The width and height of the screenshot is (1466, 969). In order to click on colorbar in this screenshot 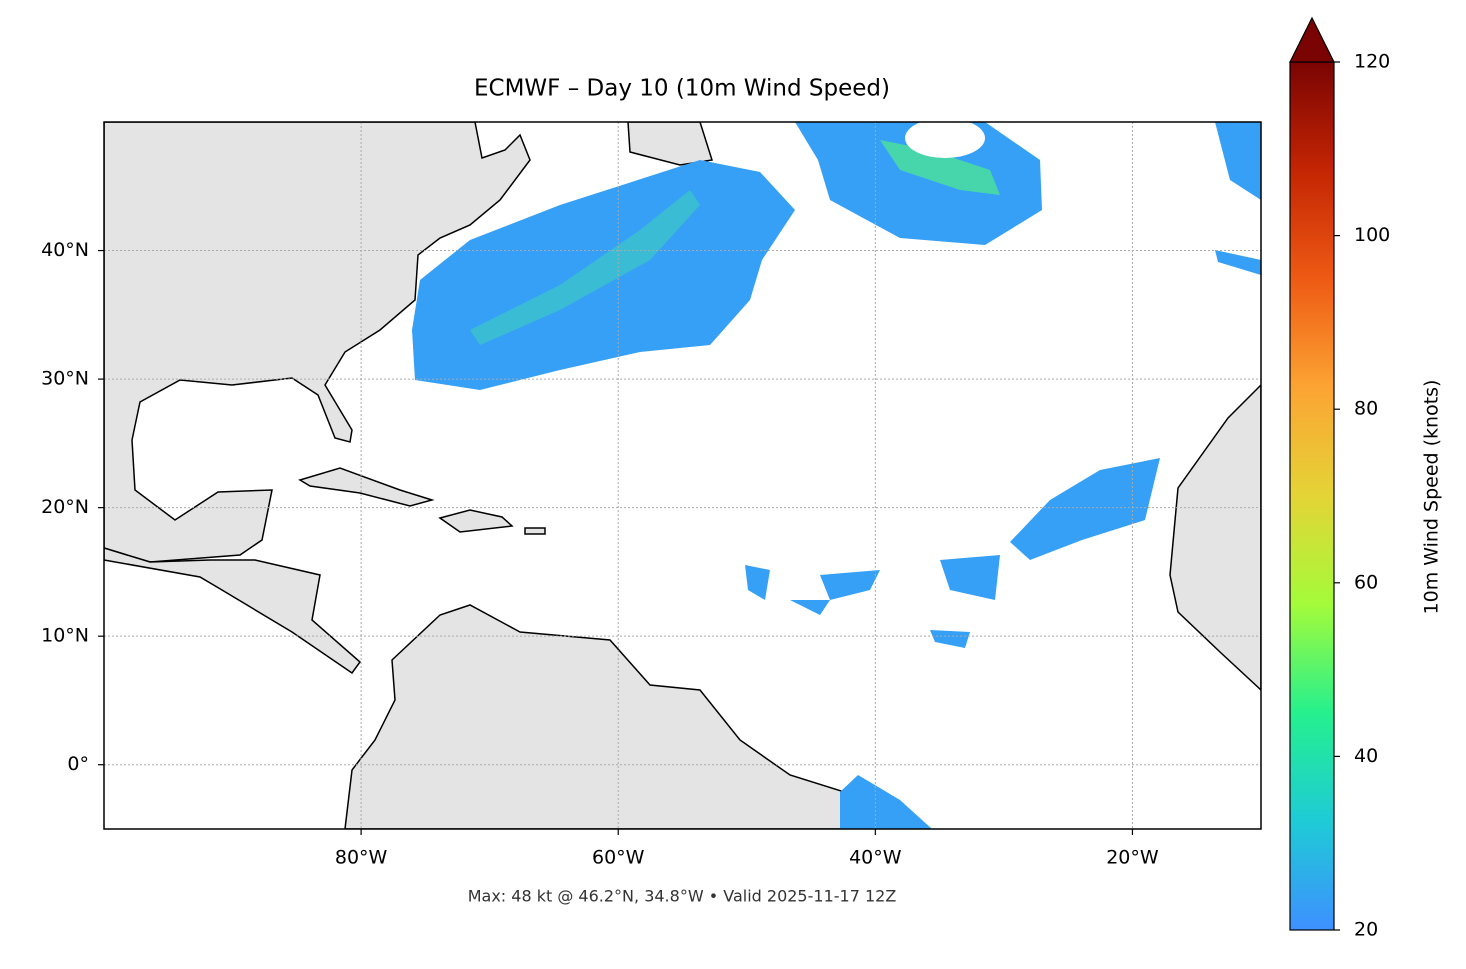, I will do `click(1312, 496)`.